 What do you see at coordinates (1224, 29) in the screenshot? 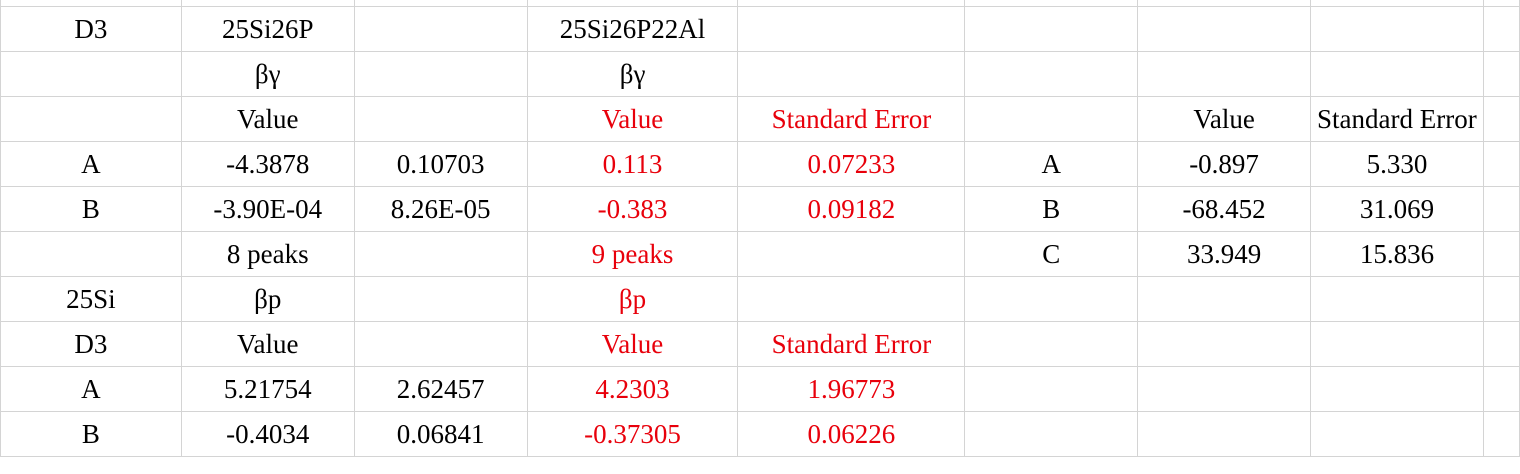
I see `cell-G1` at bounding box center [1224, 29].